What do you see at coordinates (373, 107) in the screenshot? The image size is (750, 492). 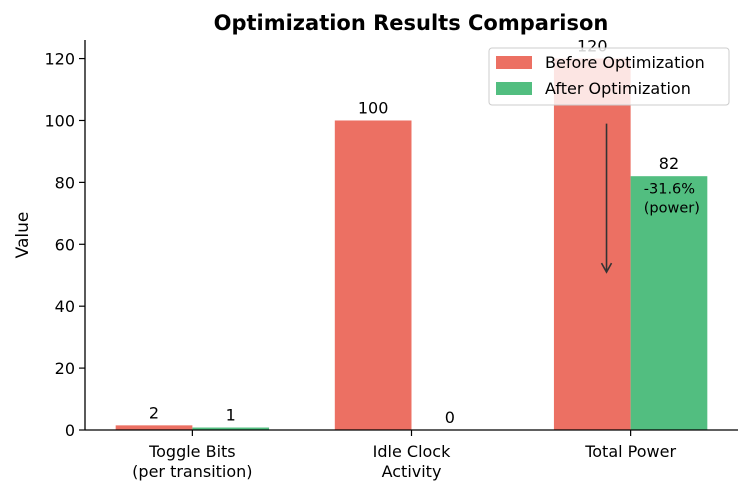 I see `data-label: 100` at bounding box center [373, 107].